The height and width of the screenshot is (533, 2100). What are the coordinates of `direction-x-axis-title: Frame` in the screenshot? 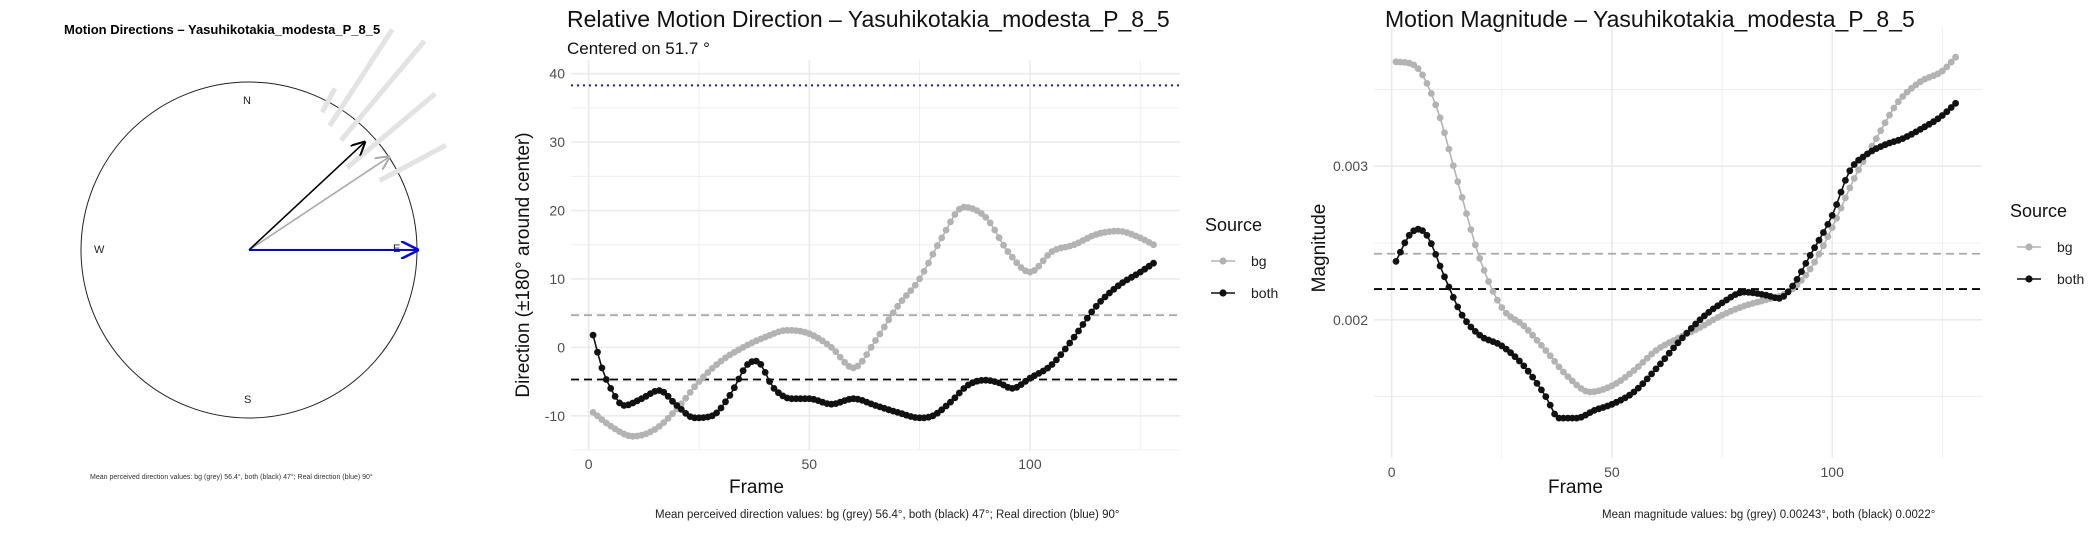 It's located at (756, 487).